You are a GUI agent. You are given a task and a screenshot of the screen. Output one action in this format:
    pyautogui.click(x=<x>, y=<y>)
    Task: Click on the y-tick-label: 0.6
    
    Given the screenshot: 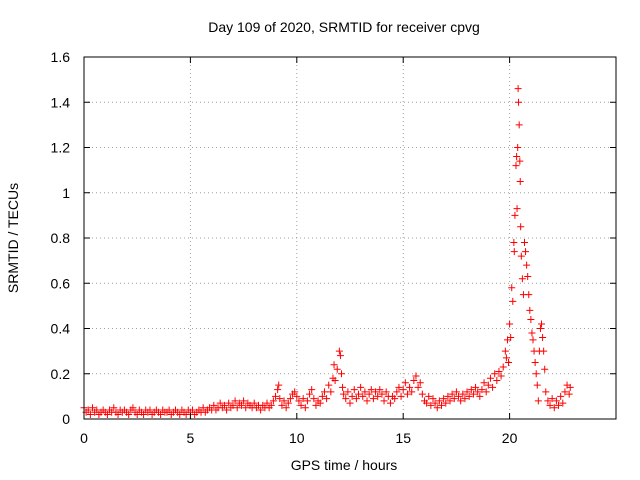 What is the action you would take?
    pyautogui.click(x=61, y=283)
    